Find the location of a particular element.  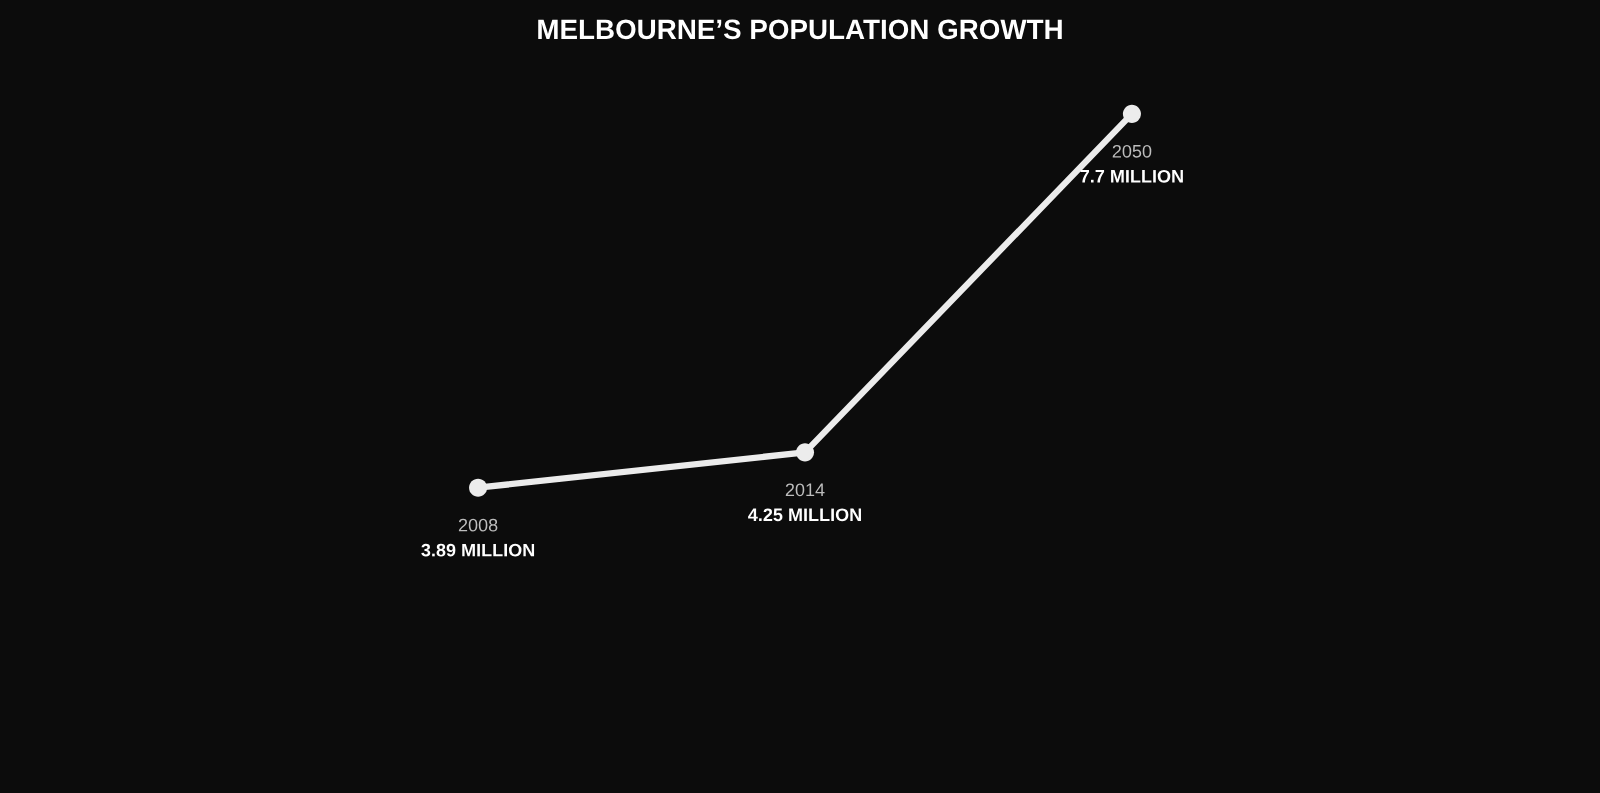

data-label: 7.7 MILLION is located at coordinates (1131, 176).